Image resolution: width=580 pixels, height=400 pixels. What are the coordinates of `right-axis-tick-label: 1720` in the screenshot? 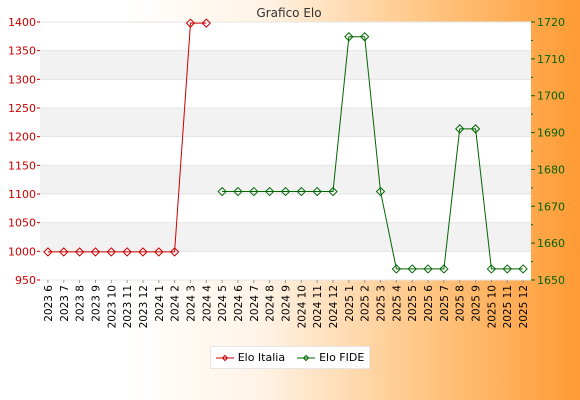 It's located at (551, 22).